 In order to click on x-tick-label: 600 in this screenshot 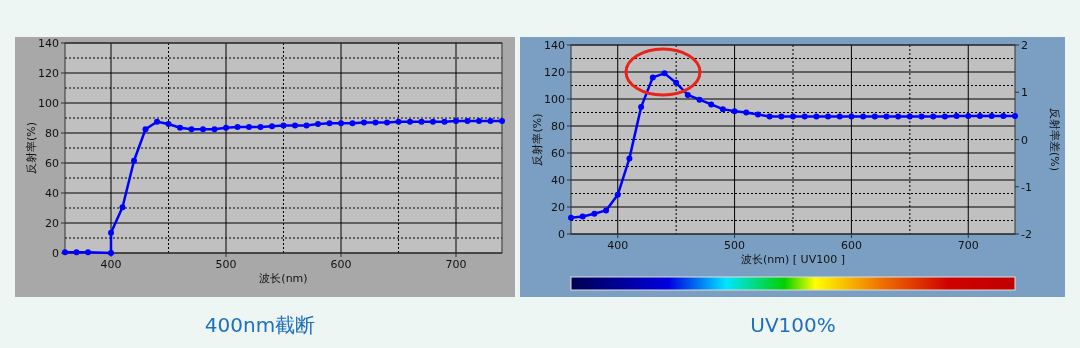, I will do `click(851, 245)`.